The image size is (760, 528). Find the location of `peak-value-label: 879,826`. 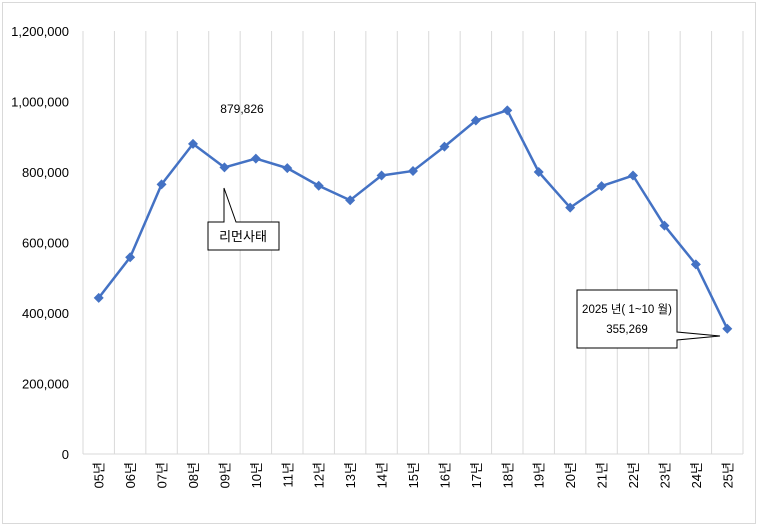

peak-value-label: 879,826 is located at coordinates (242, 109).